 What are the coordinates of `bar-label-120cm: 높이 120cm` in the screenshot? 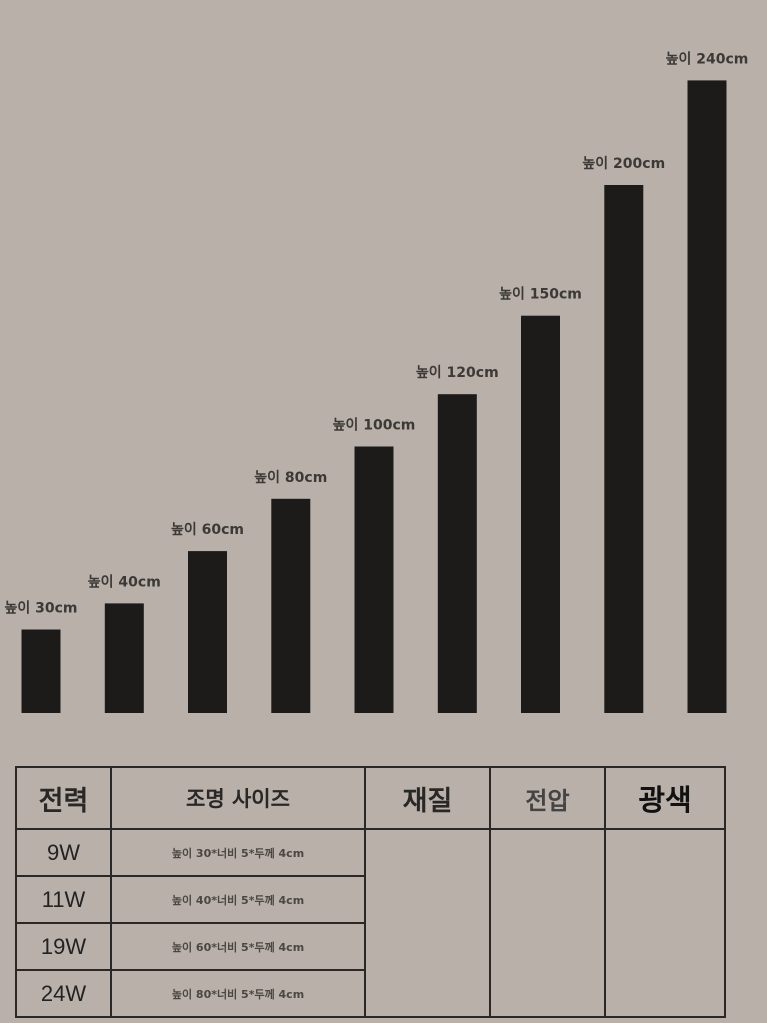 It's located at (457, 372).